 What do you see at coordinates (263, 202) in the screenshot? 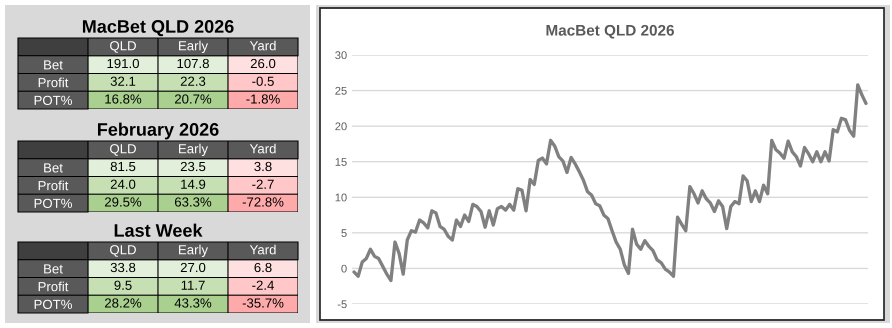
I see `text: -72.8%` at bounding box center [263, 202].